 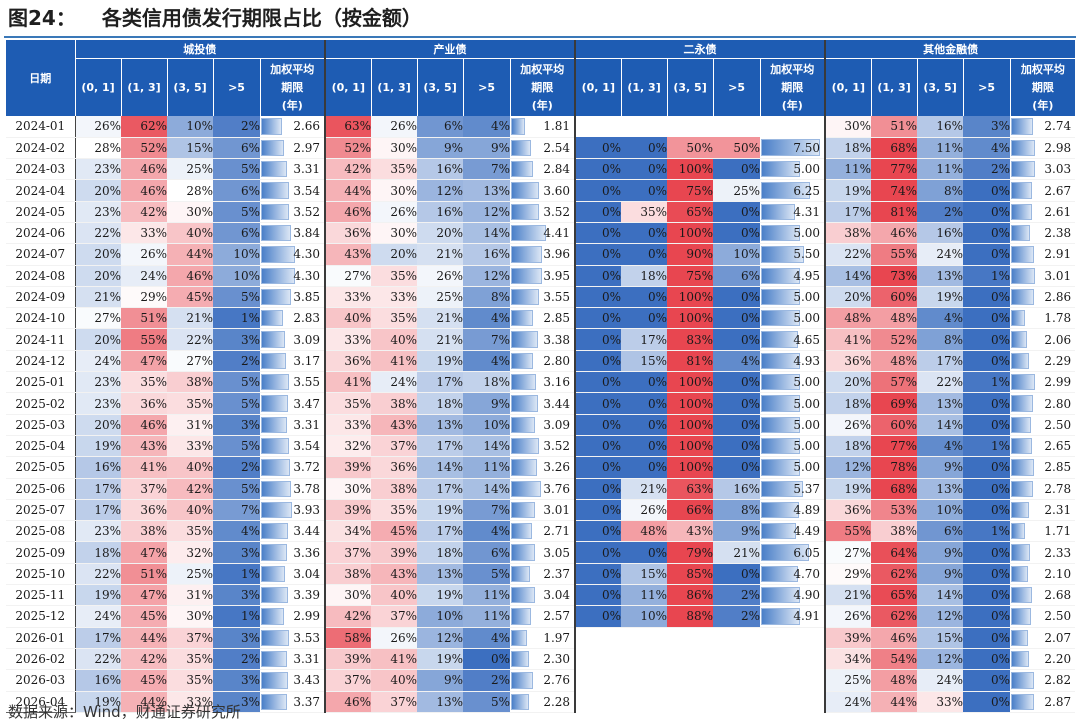 I want to click on share-cell: 24%, so click(x=394, y=382).